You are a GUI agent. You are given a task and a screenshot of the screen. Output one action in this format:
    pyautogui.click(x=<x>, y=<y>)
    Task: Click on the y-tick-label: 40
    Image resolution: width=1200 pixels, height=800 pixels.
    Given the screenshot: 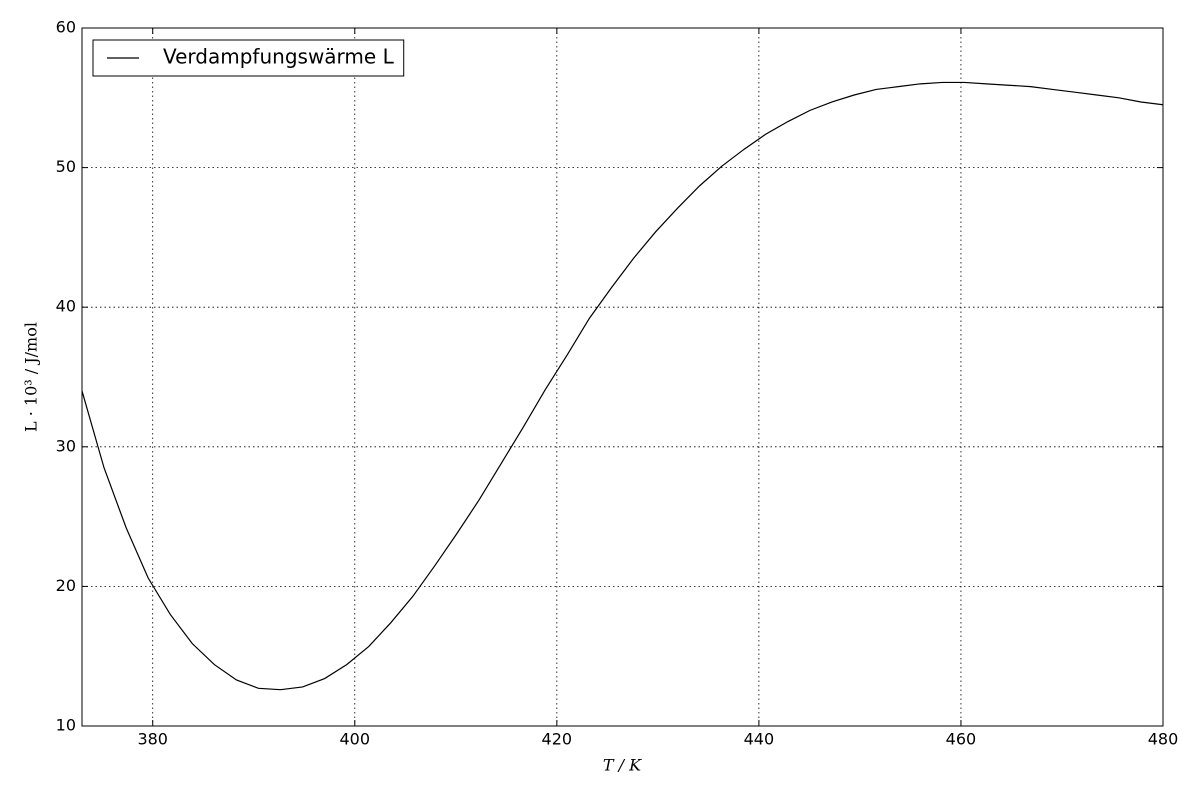 What is the action you would take?
    pyautogui.click(x=66, y=306)
    